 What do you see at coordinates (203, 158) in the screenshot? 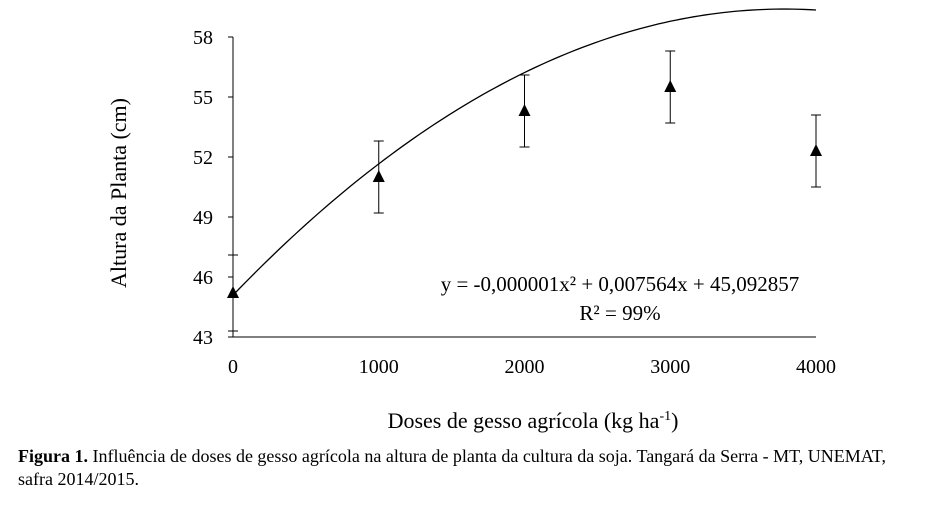
I see `y-tick-label: 52` at bounding box center [203, 158].